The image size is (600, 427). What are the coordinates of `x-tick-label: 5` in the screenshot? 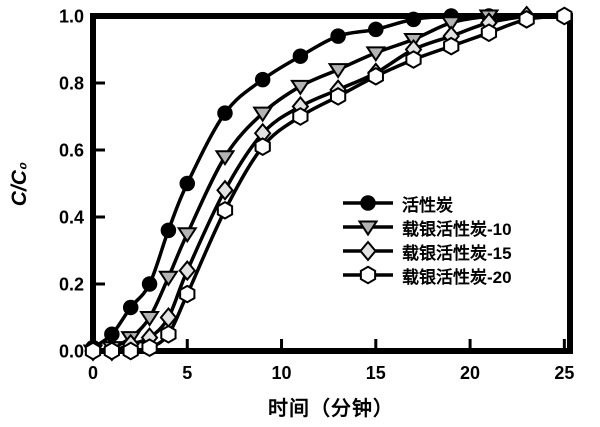 It's located at (187, 373).